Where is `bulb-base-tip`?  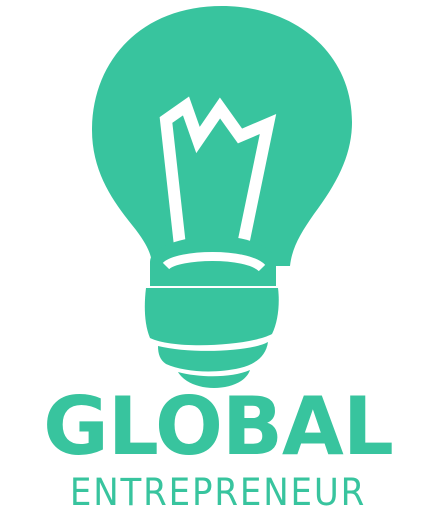 bulb-base-tip is located at coordinates (214, 379).